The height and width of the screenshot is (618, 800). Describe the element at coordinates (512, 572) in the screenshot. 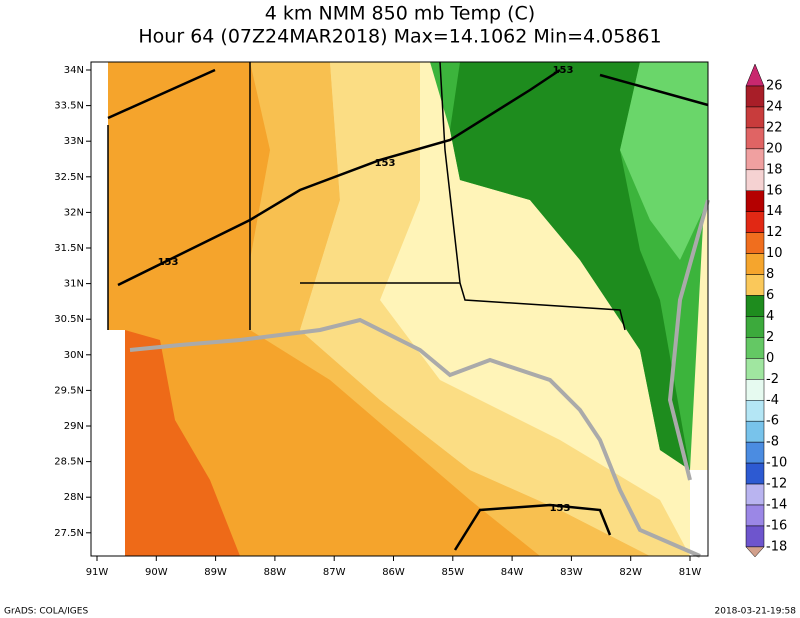

I see `lon-label: 84W` at that location.